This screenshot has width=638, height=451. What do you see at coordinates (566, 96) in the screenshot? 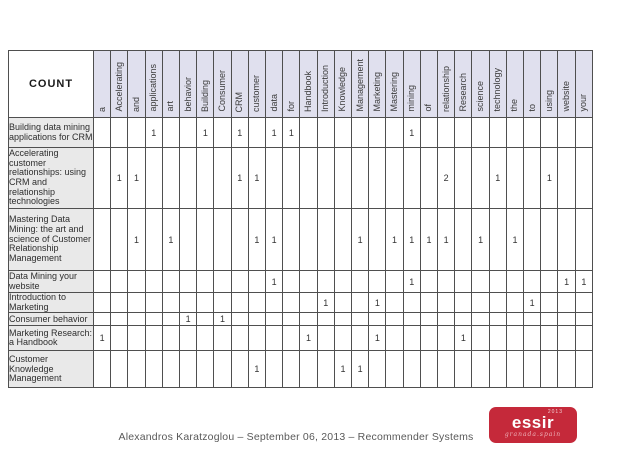
I see `column-header-label: website` at bounding box center [566, 96].